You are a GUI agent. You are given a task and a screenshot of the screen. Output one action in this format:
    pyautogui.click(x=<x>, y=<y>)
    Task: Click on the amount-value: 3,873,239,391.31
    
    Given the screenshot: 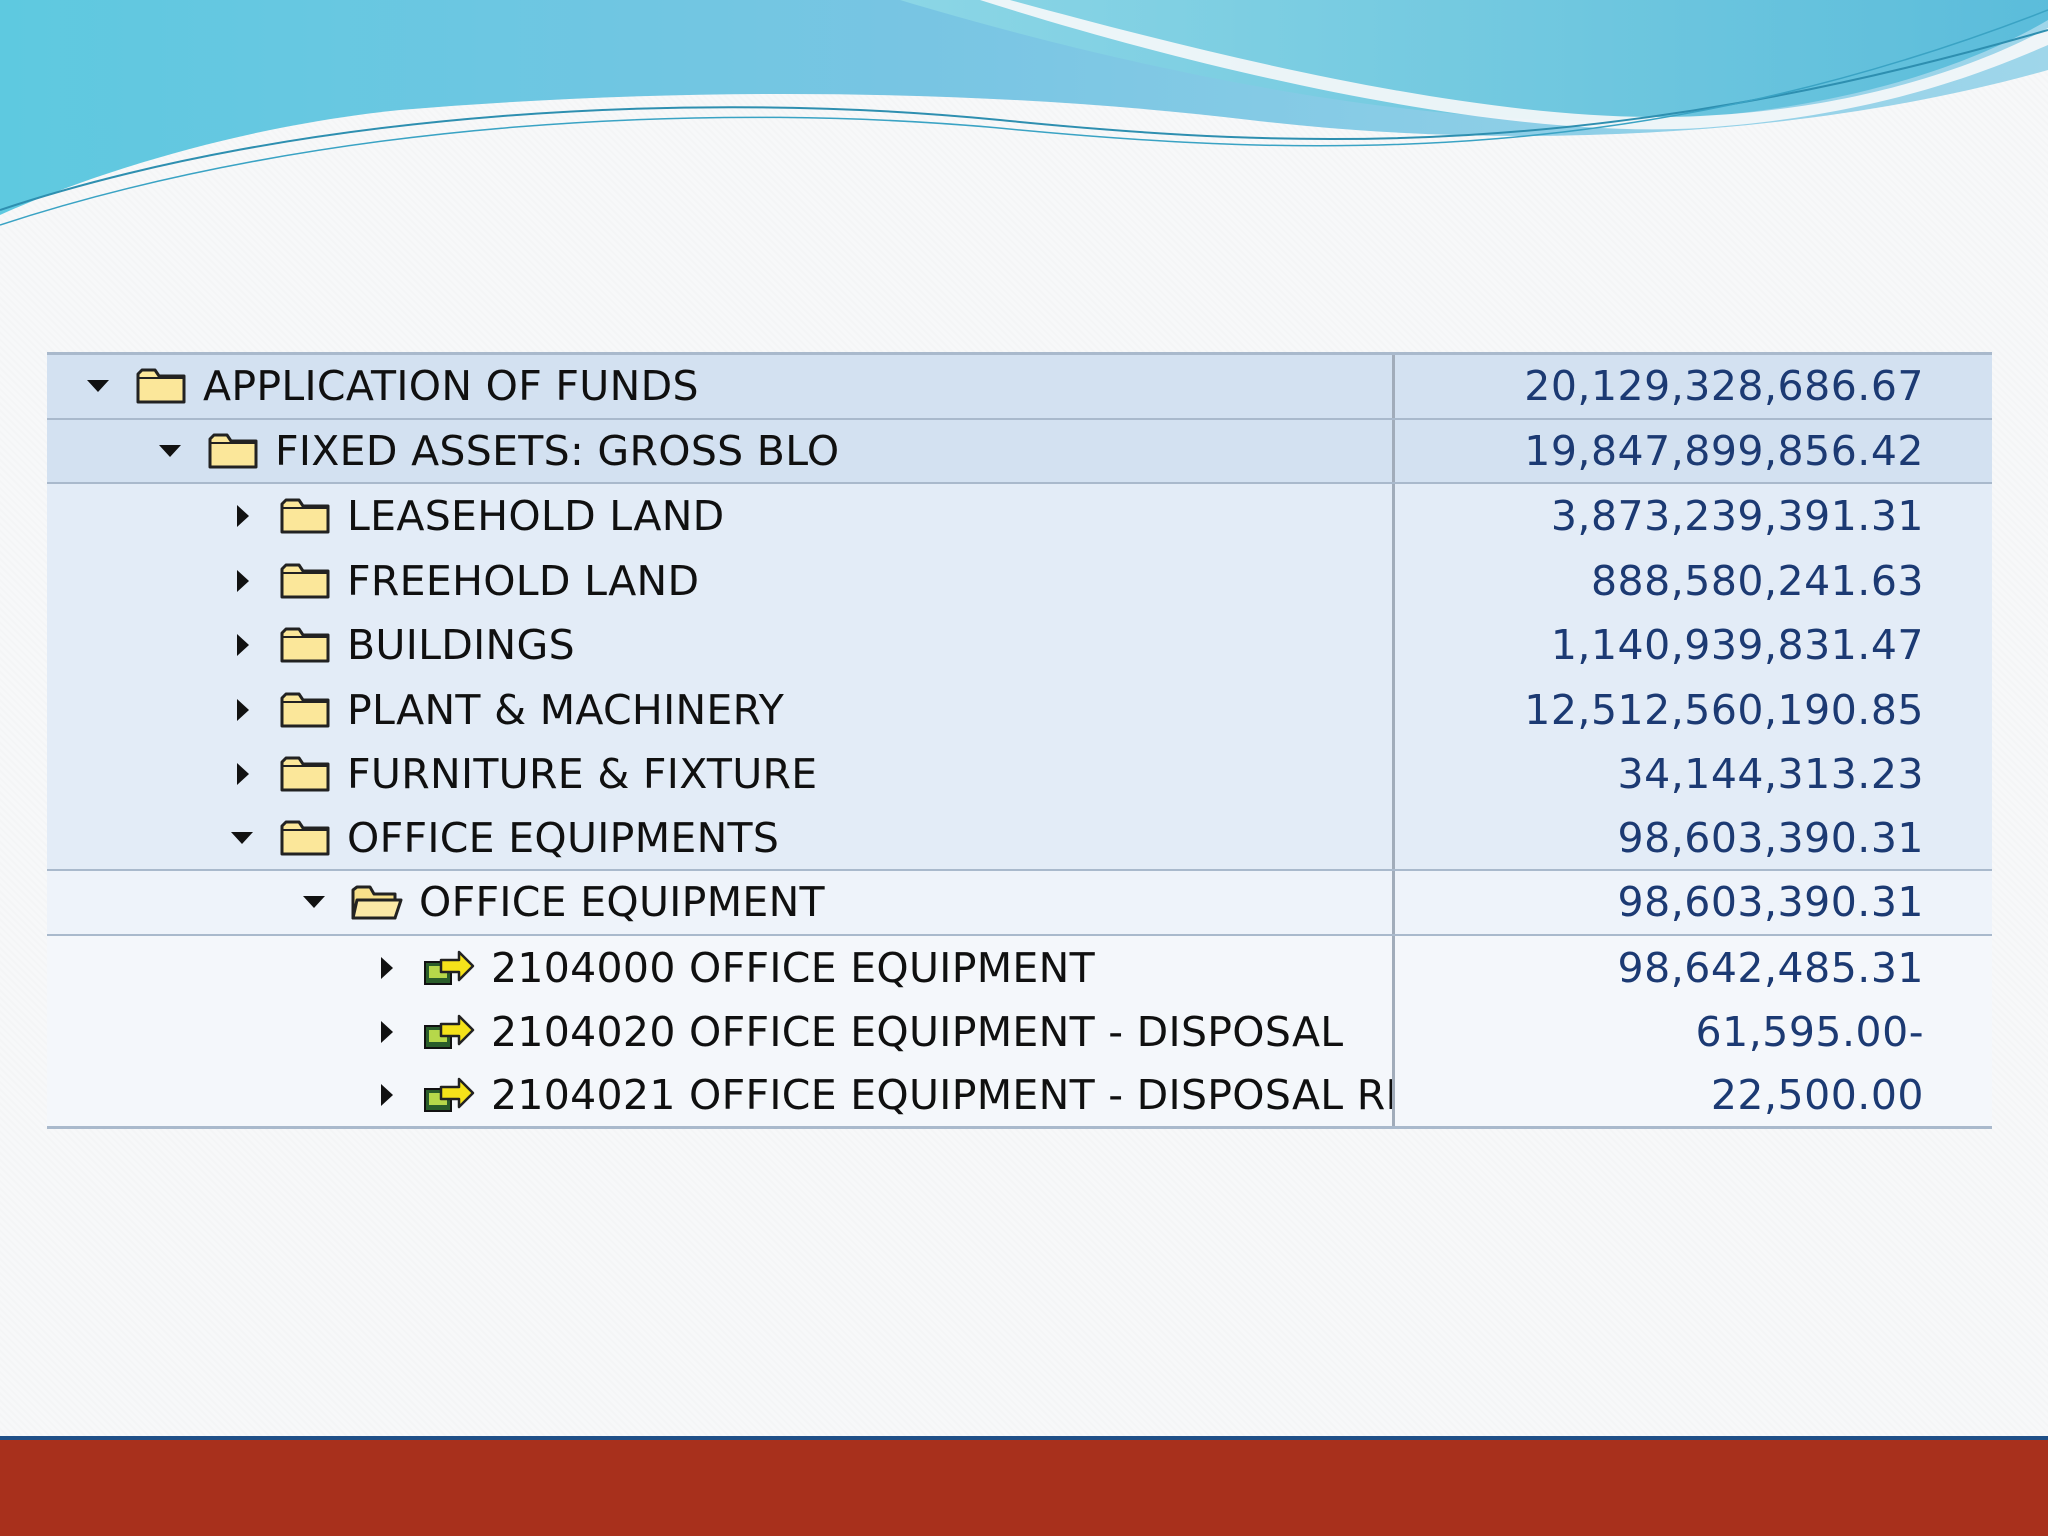 What is the action you would take?
    pyautogui.click(x=1737, y=516)
    